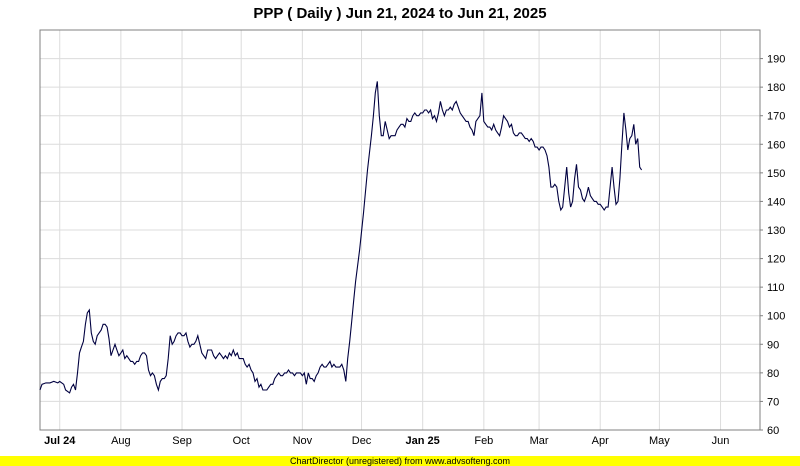  I want to click on y-tick-label: 170, so click(776, 117).